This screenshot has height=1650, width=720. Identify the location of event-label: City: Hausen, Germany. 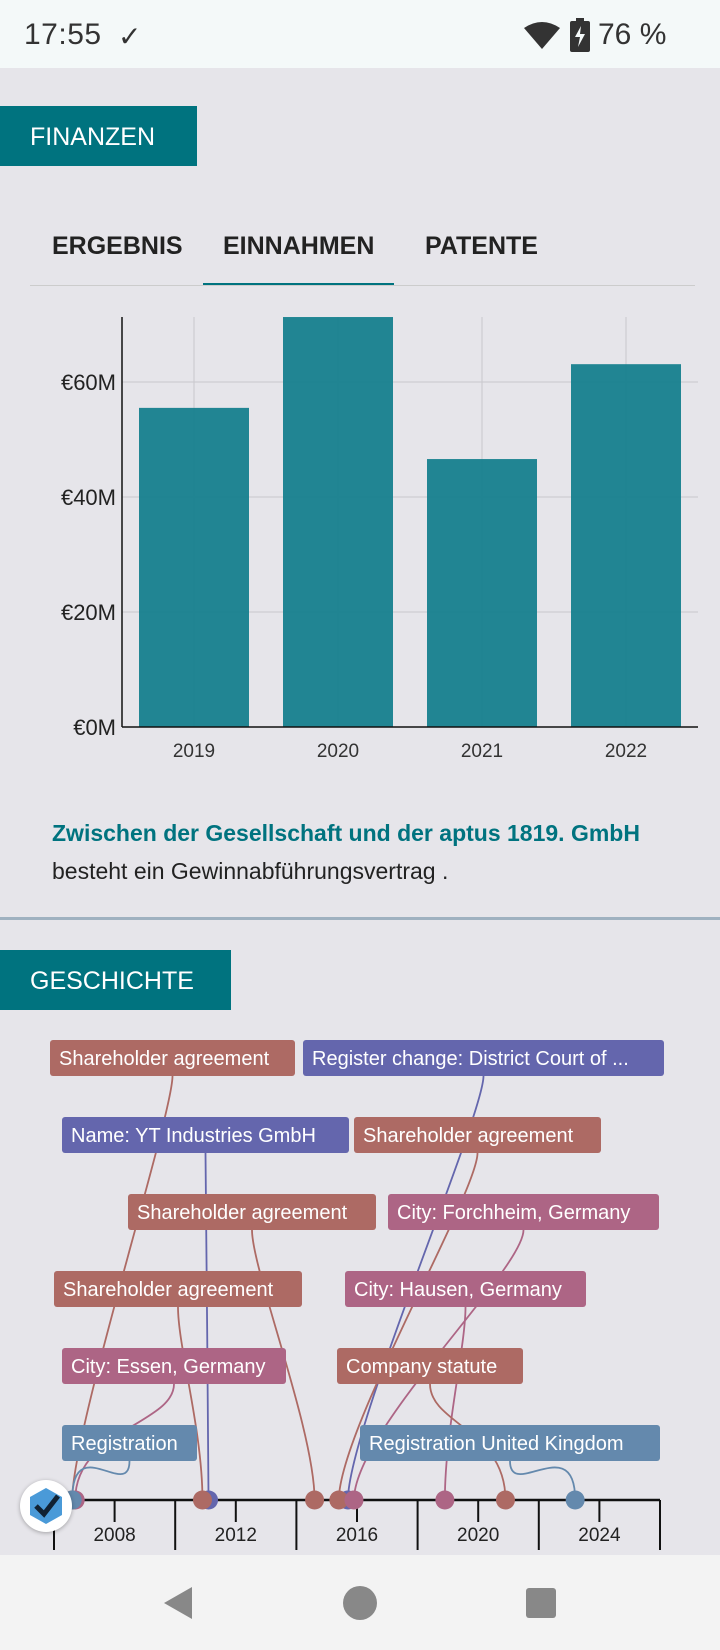
(458, 1290).